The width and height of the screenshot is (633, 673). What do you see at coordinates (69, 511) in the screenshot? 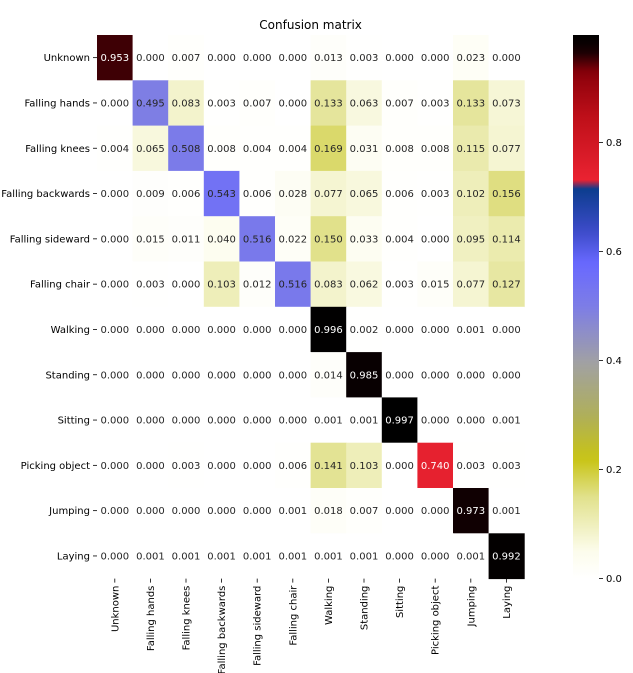
I see `row-label: Jumping` at bounding box center [69, 511].